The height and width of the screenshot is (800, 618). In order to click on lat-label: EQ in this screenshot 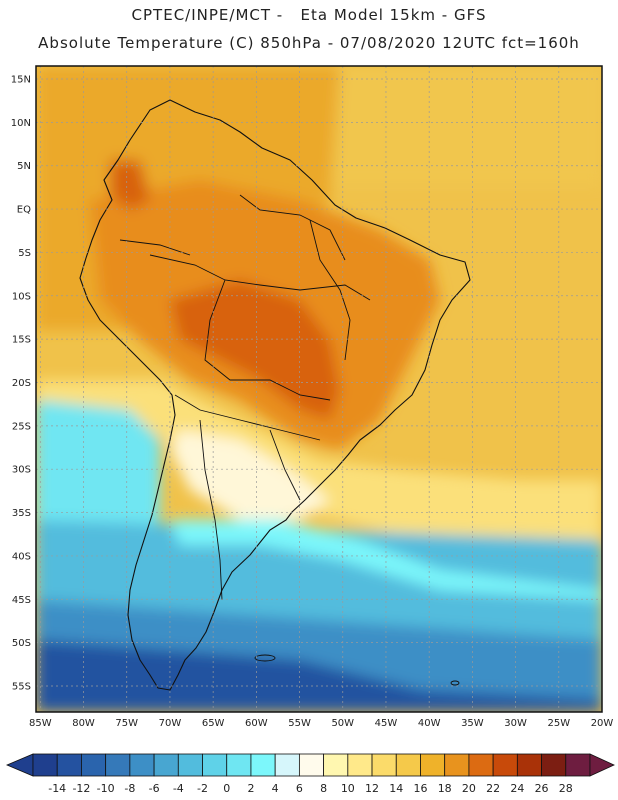, I will do `click(24, 210)`.